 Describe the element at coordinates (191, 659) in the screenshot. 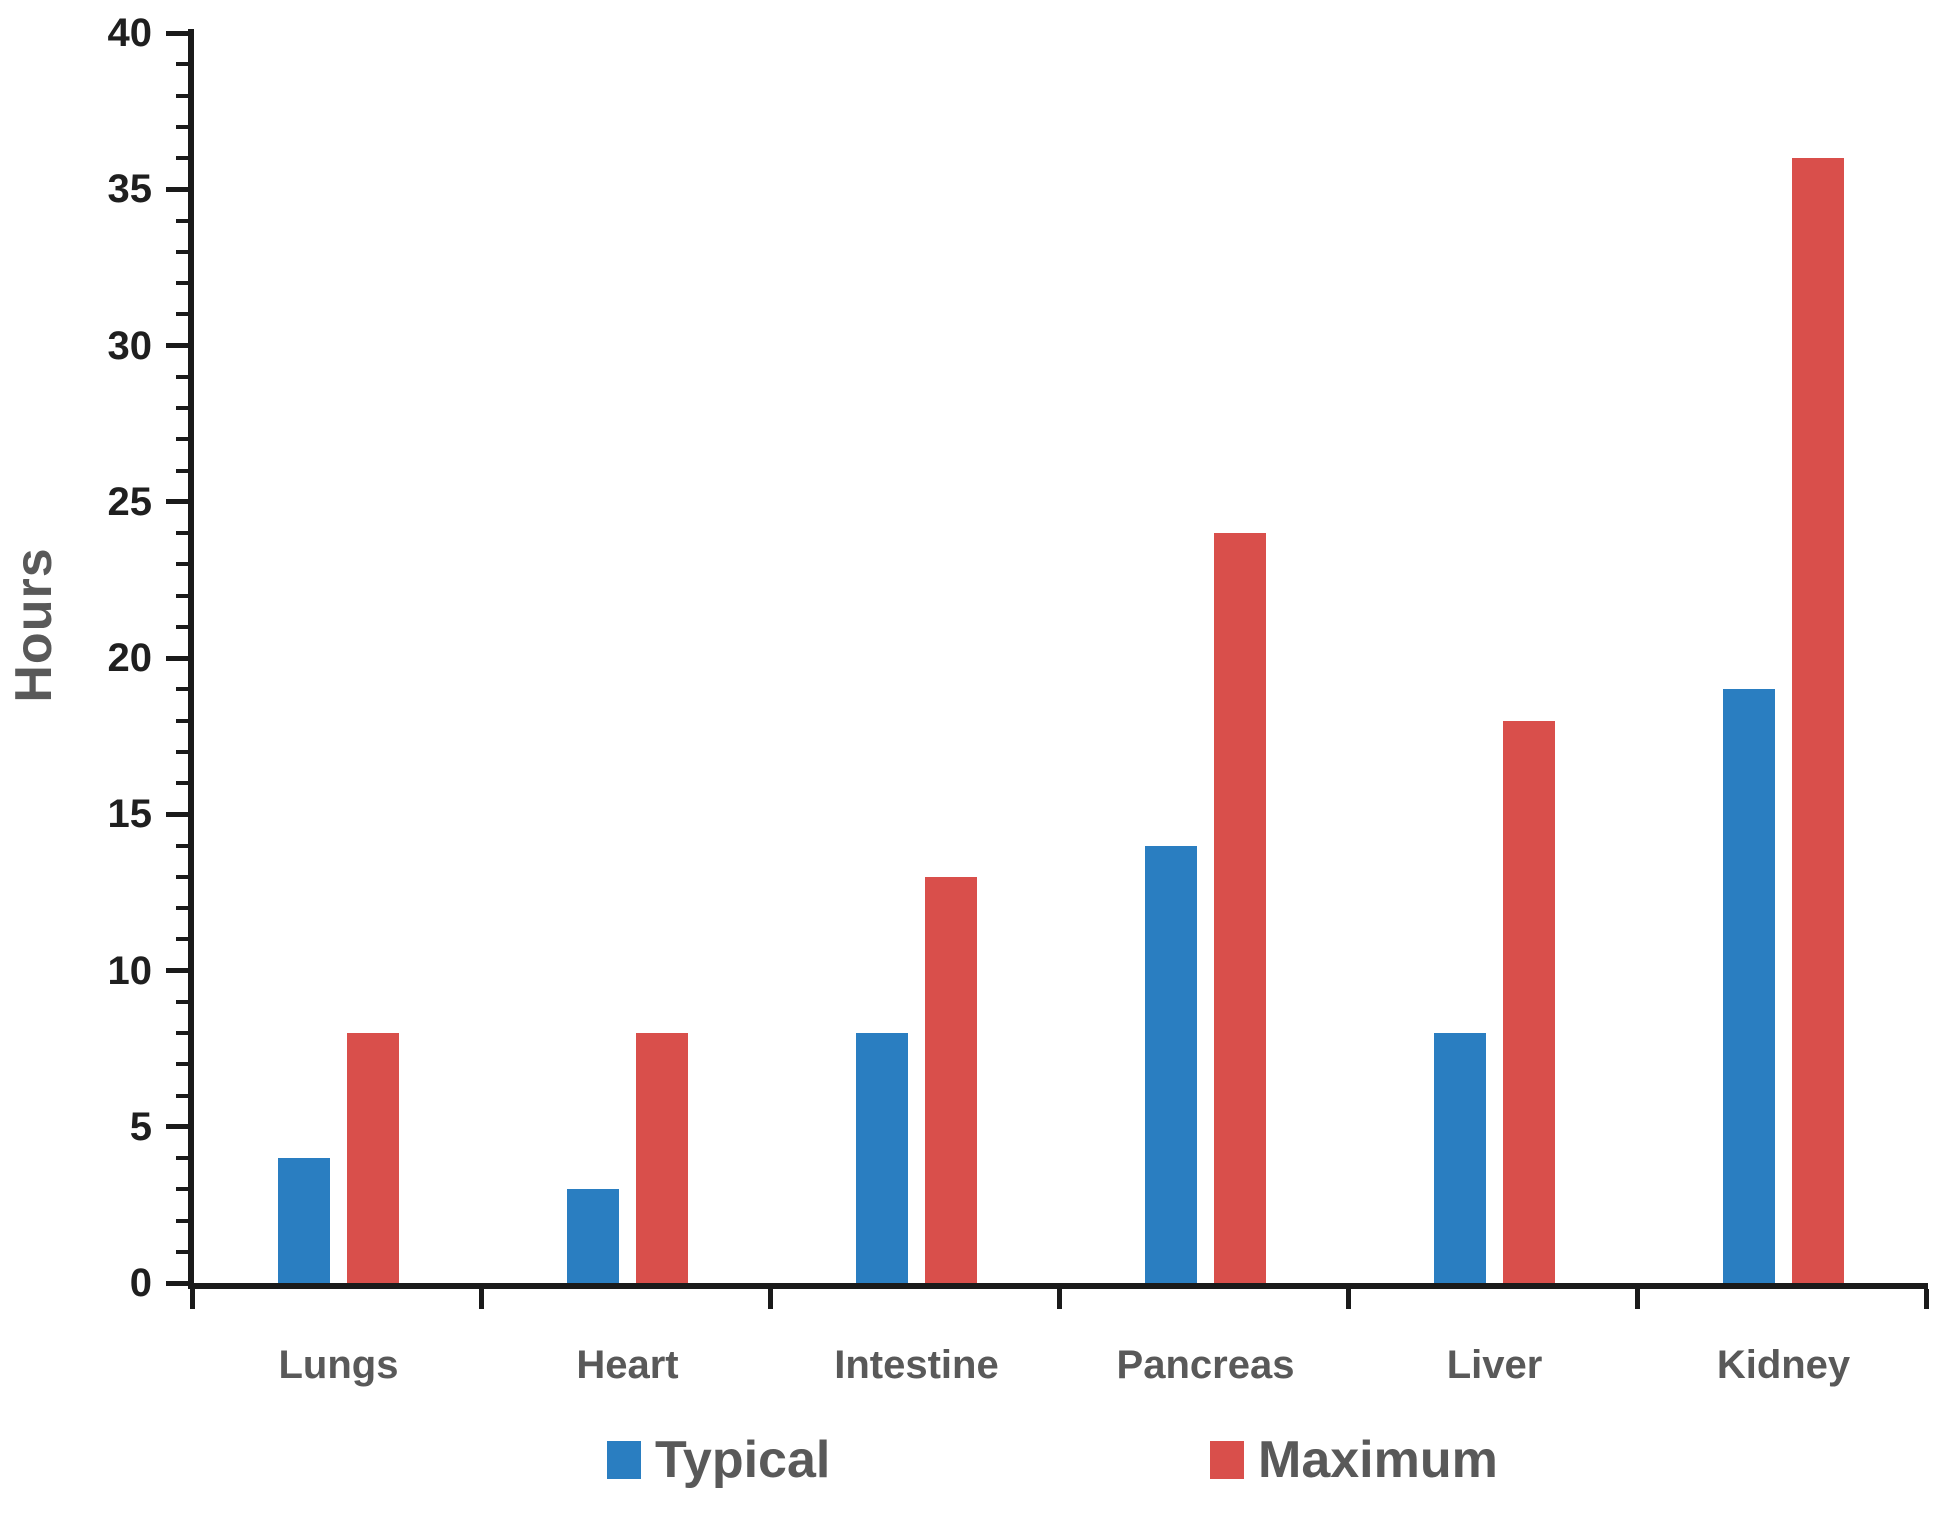

I see `y-axis-line` at that location.